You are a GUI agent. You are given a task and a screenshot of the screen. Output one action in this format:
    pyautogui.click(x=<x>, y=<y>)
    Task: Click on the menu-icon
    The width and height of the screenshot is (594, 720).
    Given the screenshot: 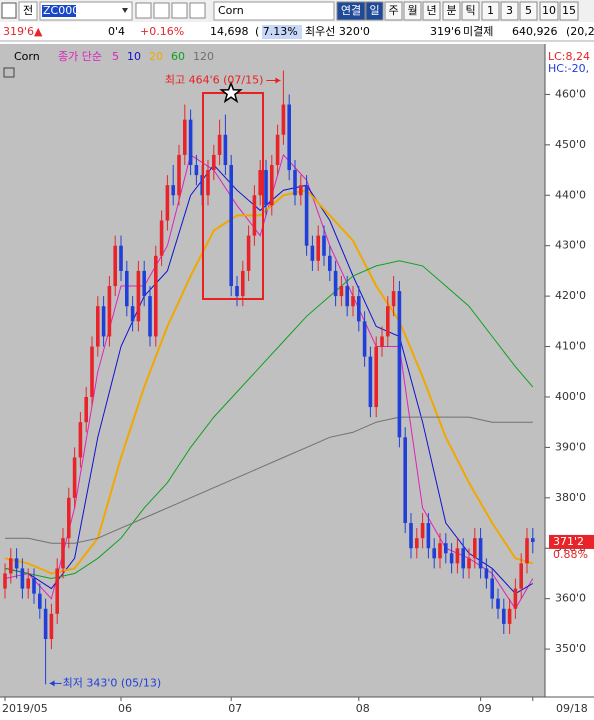 What is the action you would take?
    pyautogui.click(x=9, y=10)
    